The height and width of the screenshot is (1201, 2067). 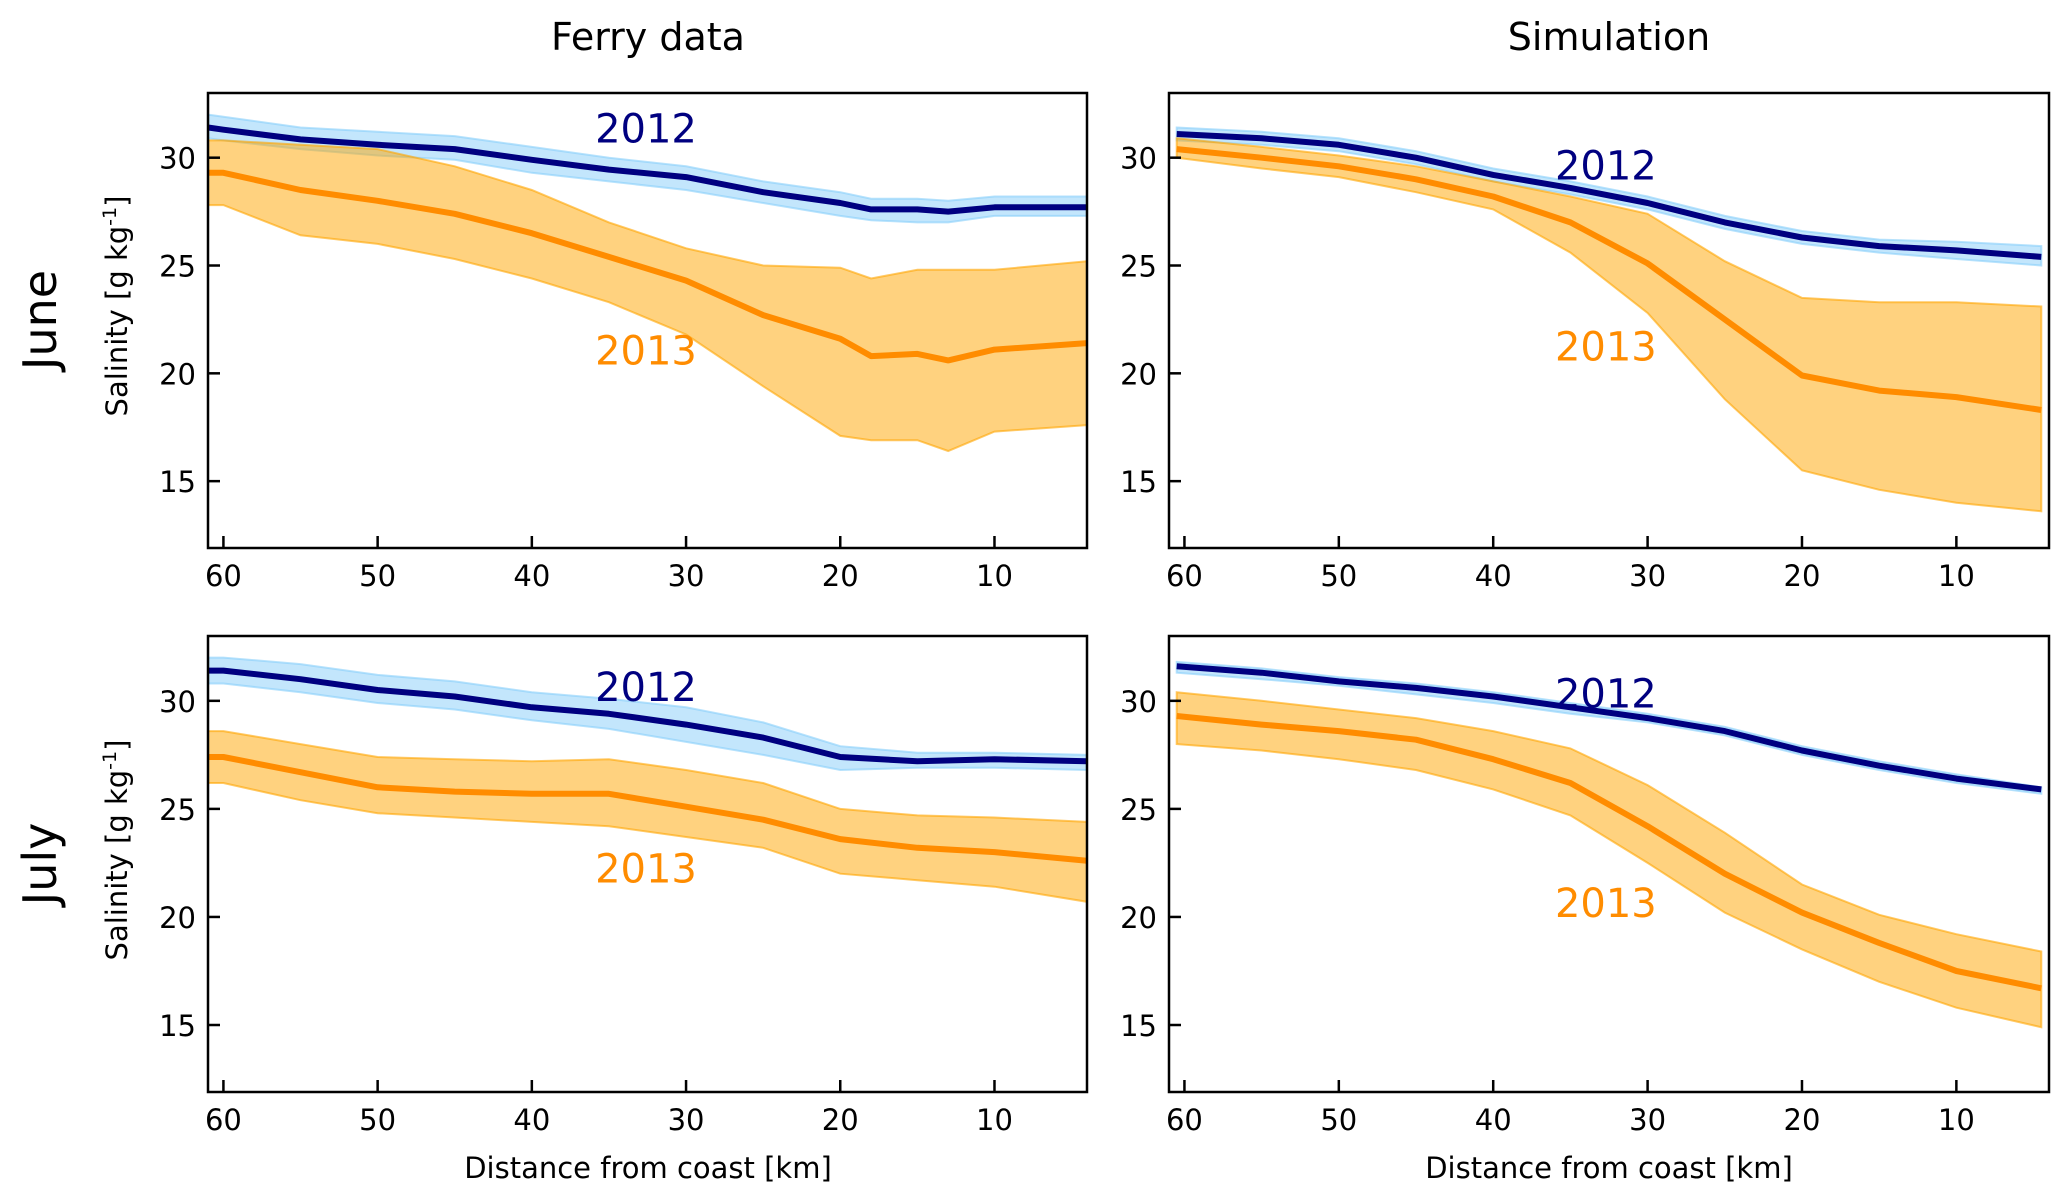 I want to click on ylabel-june: Salinity [g kg-1], so click(x=116, y=306).